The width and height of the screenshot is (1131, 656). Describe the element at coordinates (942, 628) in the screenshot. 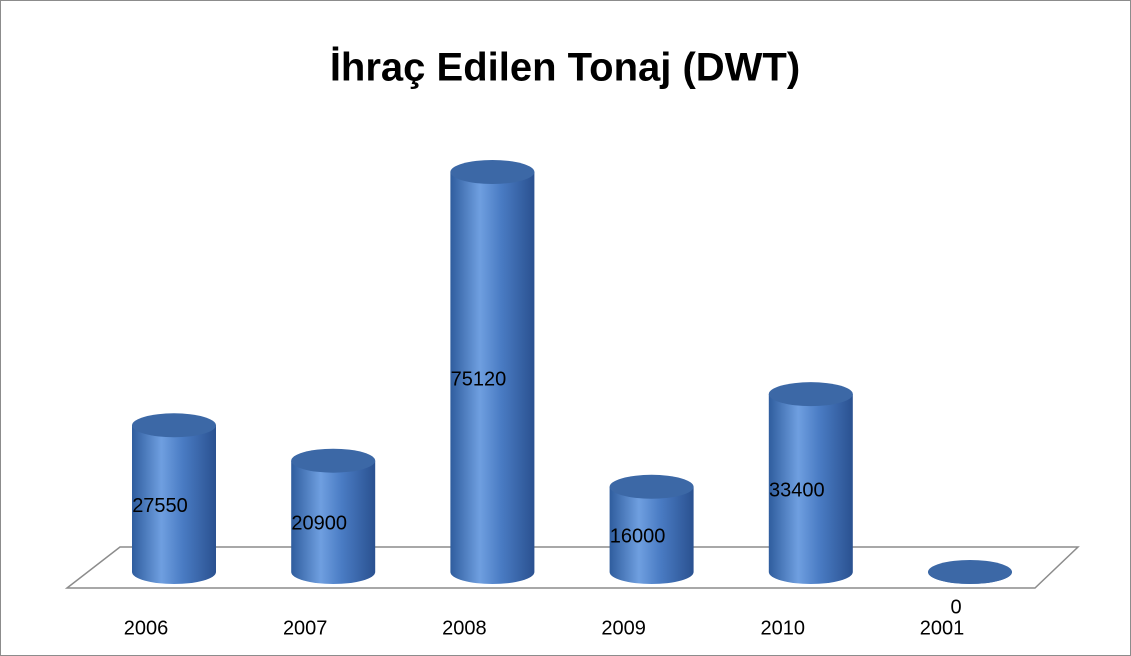

I see `x-tick-label: 2001` at that location.